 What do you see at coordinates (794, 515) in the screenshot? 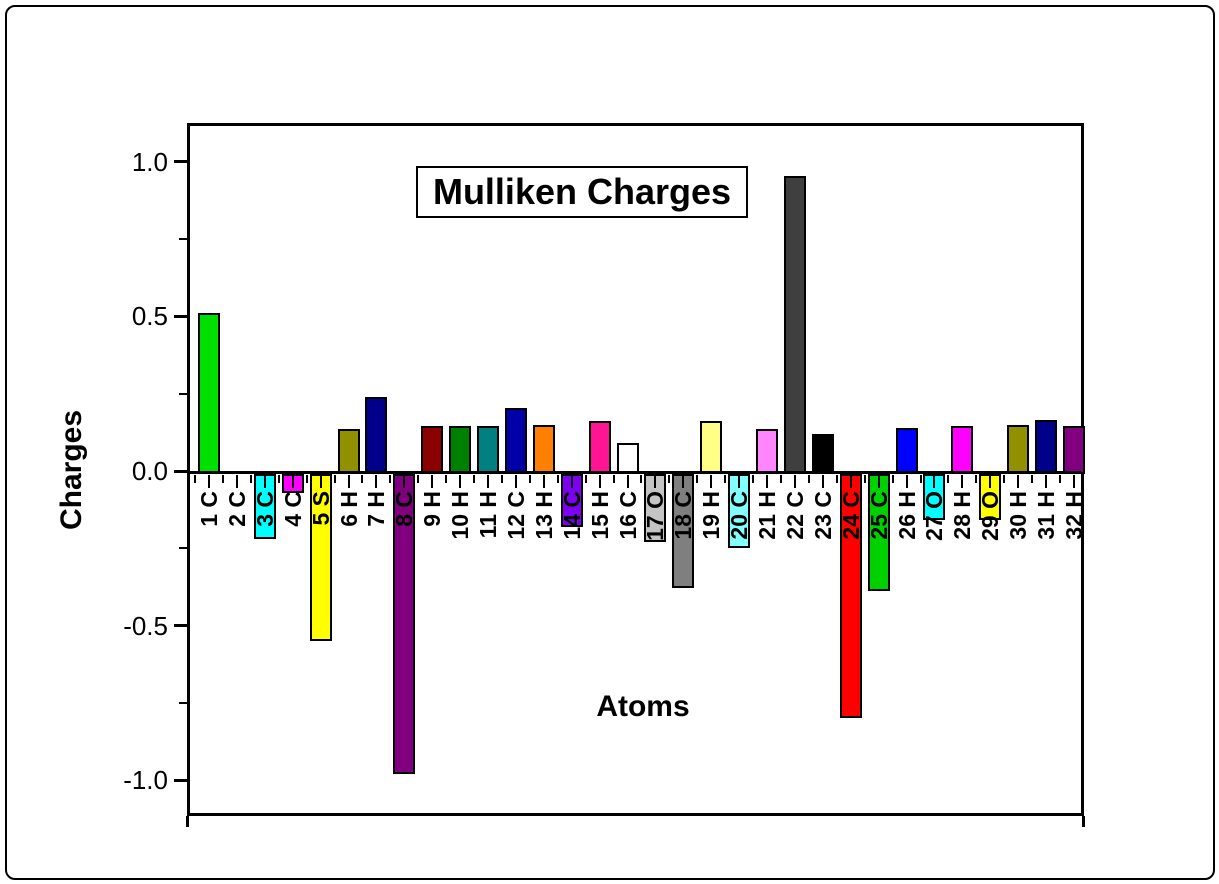
I see `atom-label: 22 C` at bounding box center [794, 515].